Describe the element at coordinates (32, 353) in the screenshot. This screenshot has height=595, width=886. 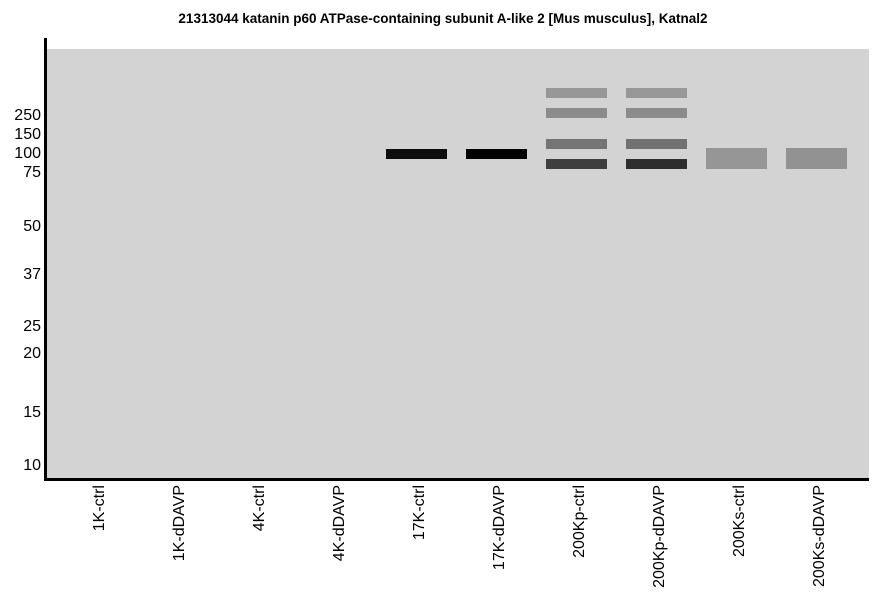
I see `mw-marker-label: 20` at that location.